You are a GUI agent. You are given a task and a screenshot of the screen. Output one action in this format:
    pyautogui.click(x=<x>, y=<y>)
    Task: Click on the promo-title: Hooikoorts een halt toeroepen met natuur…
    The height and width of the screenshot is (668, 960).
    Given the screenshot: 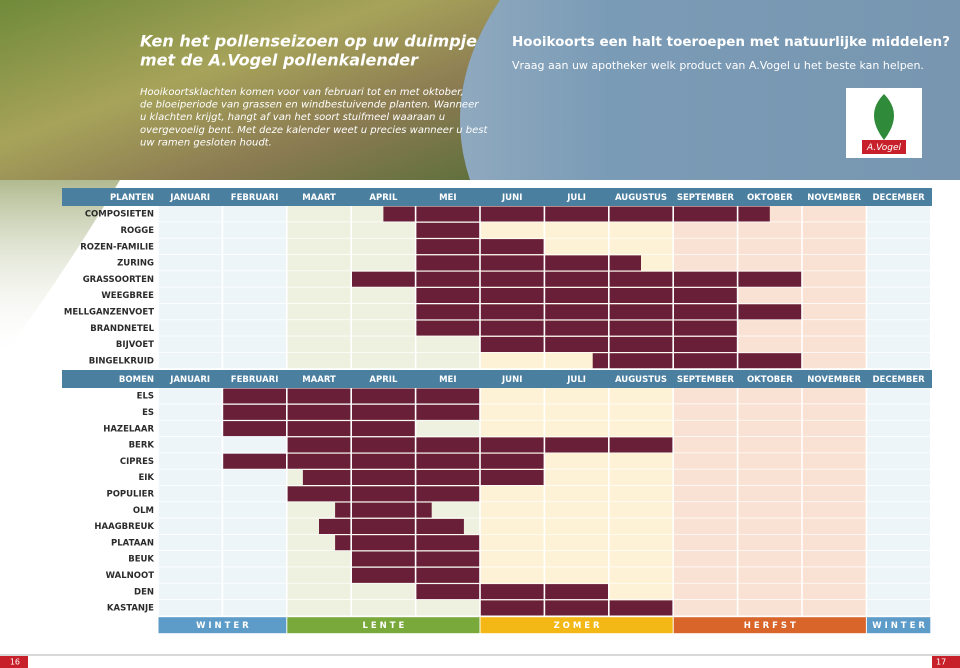 What is the action you would take?
    pyautogui.click(x=731, y=42)
    